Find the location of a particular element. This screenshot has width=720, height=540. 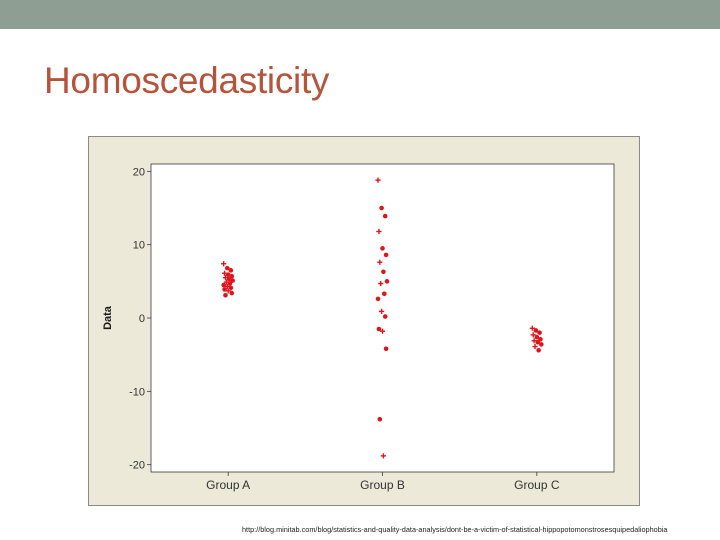

y-tick-label: 20 is located at coordinates (139, 172).